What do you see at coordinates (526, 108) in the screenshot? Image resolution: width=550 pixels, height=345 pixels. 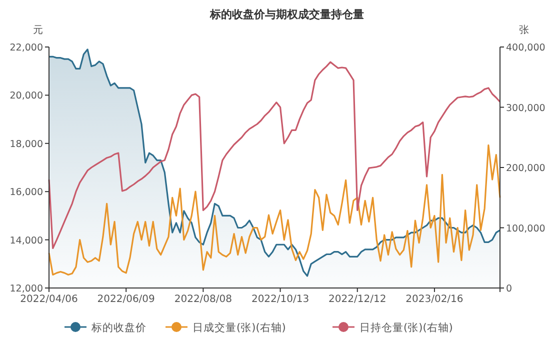 I see `y2-tick-label: 300,000` at bounding box center [526, 108].